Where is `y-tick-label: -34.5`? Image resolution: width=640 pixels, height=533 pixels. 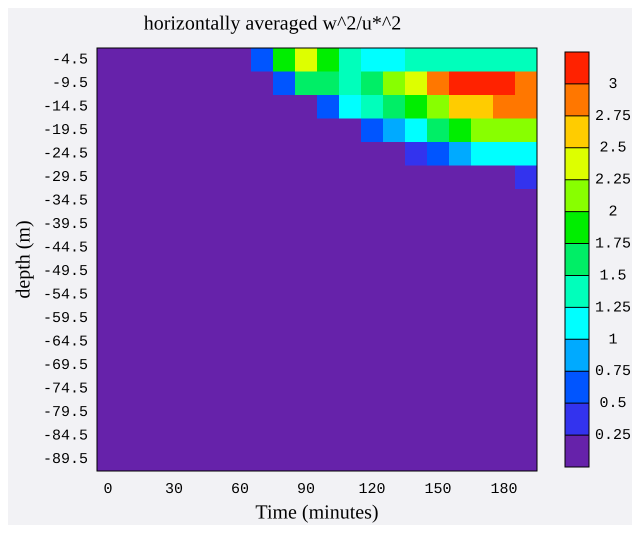
y-tick-label: -34.5 is located at coordinates (65, 201).